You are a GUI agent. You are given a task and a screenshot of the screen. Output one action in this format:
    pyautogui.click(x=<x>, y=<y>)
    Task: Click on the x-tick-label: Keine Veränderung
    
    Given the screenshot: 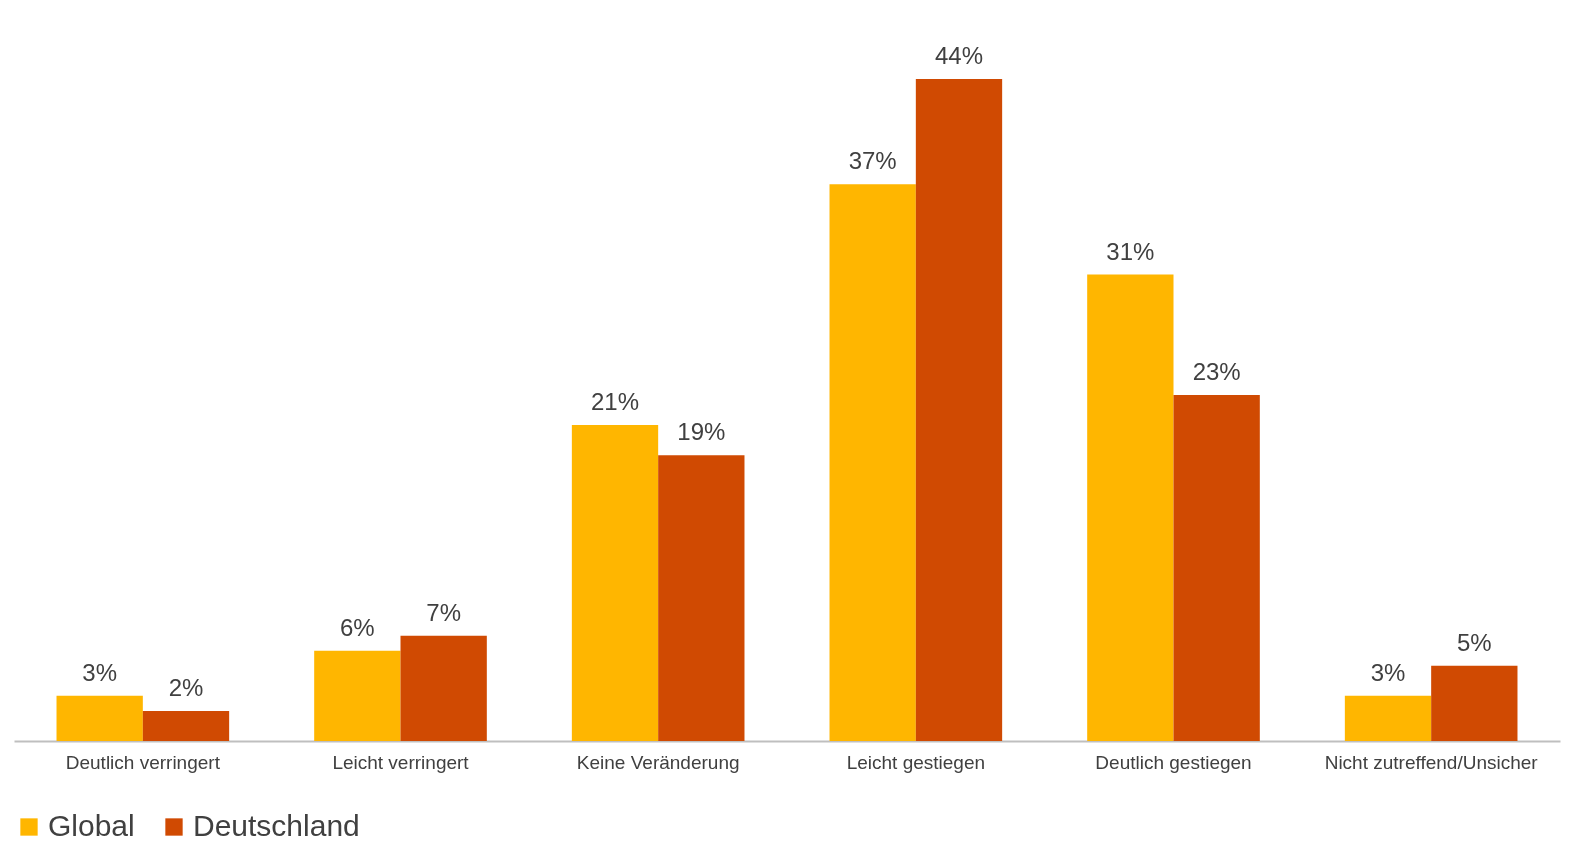 What is the action you would take?
    pyautogui.click(x=658, y=762)
    